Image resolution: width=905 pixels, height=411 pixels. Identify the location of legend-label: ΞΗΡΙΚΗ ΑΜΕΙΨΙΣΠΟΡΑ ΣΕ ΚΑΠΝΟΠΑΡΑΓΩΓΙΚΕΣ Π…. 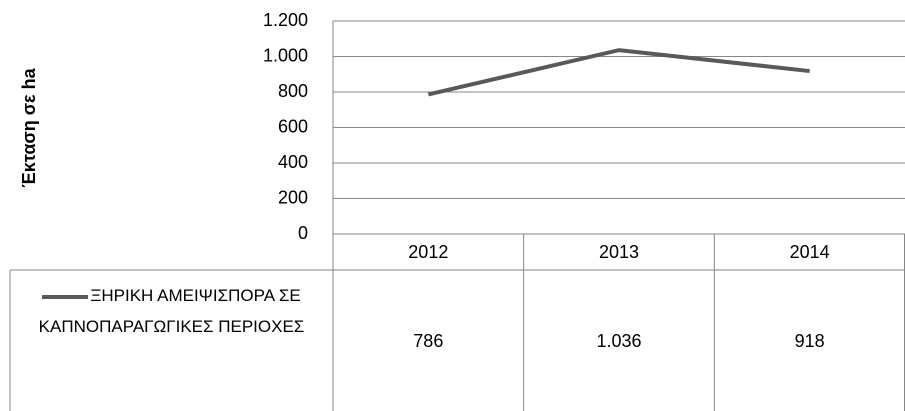
(171, 311).